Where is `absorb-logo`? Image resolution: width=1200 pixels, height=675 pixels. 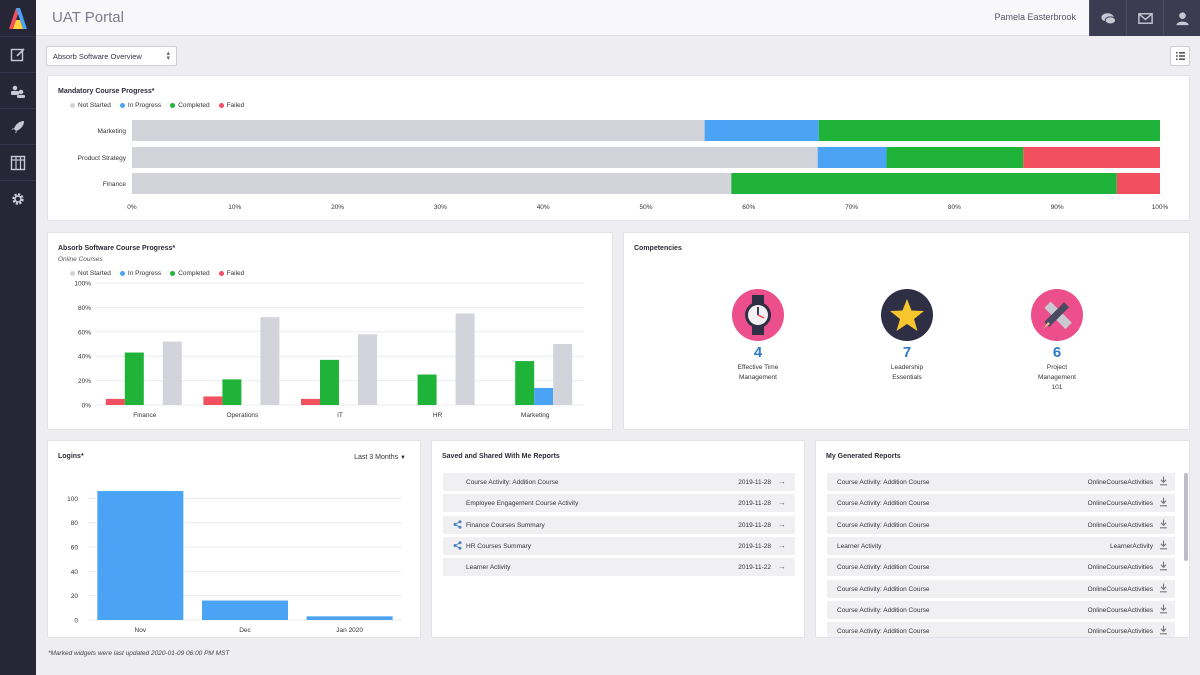
absorb-logo is located at coordinates (18, 18).